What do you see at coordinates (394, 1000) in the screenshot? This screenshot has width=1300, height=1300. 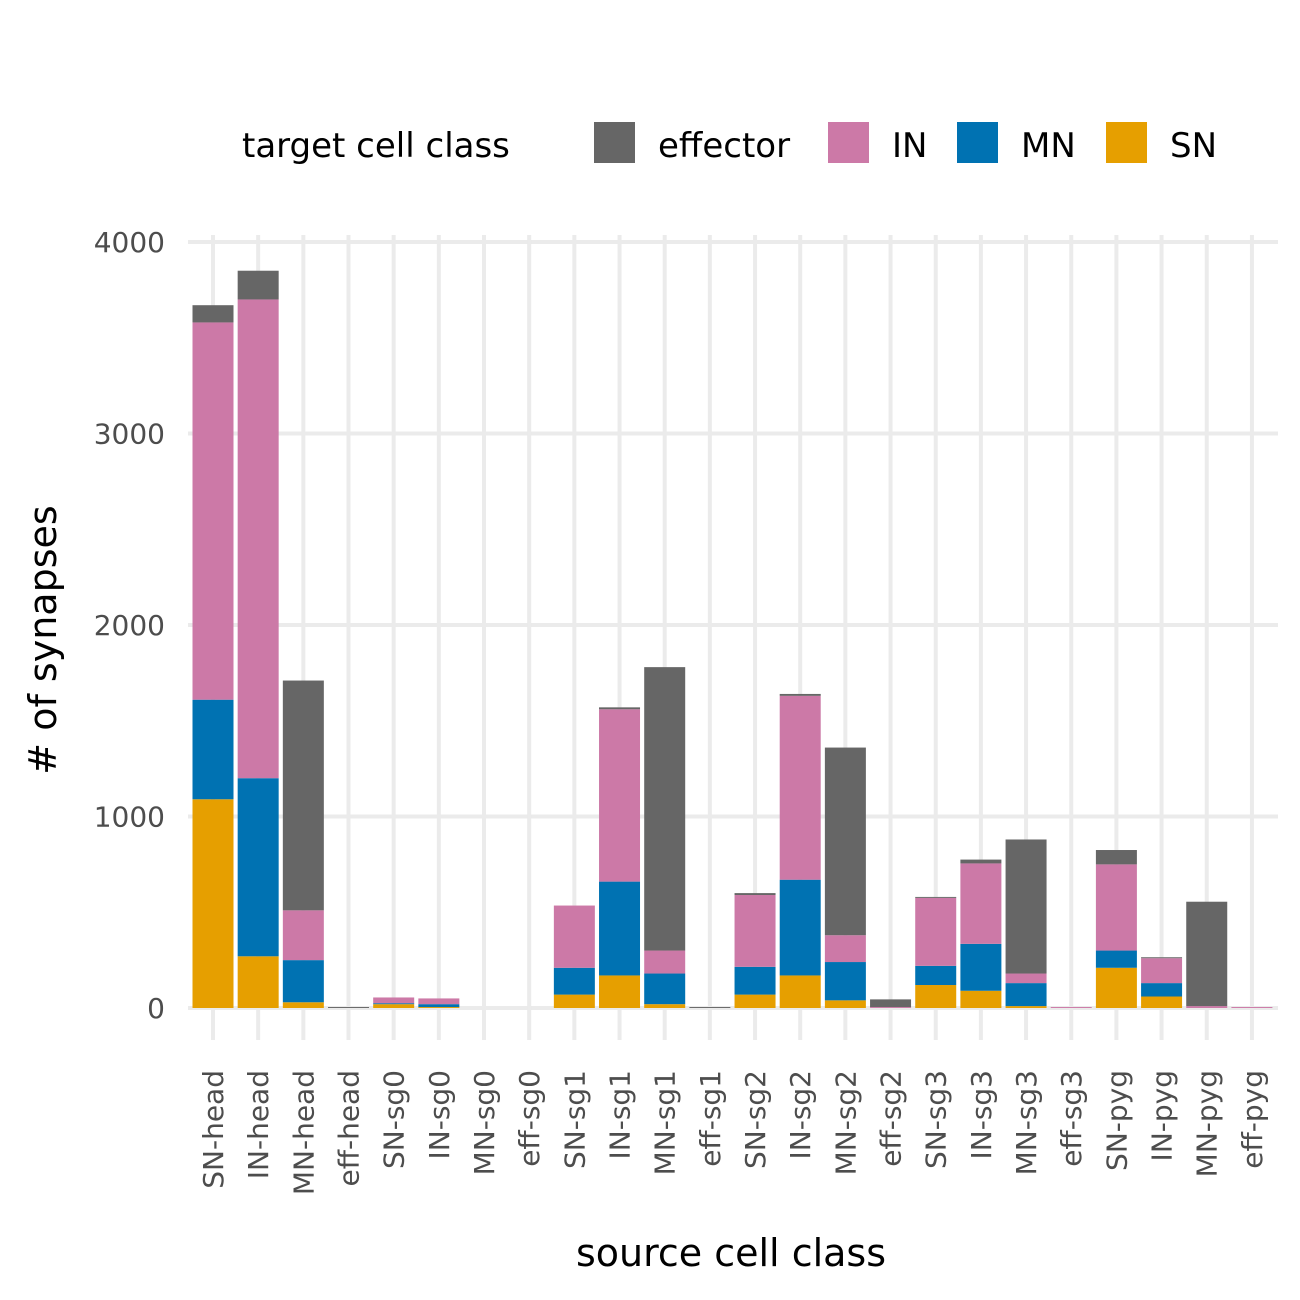 I see `bar-SN-sg0-in` at bounding box center [394, 1000].